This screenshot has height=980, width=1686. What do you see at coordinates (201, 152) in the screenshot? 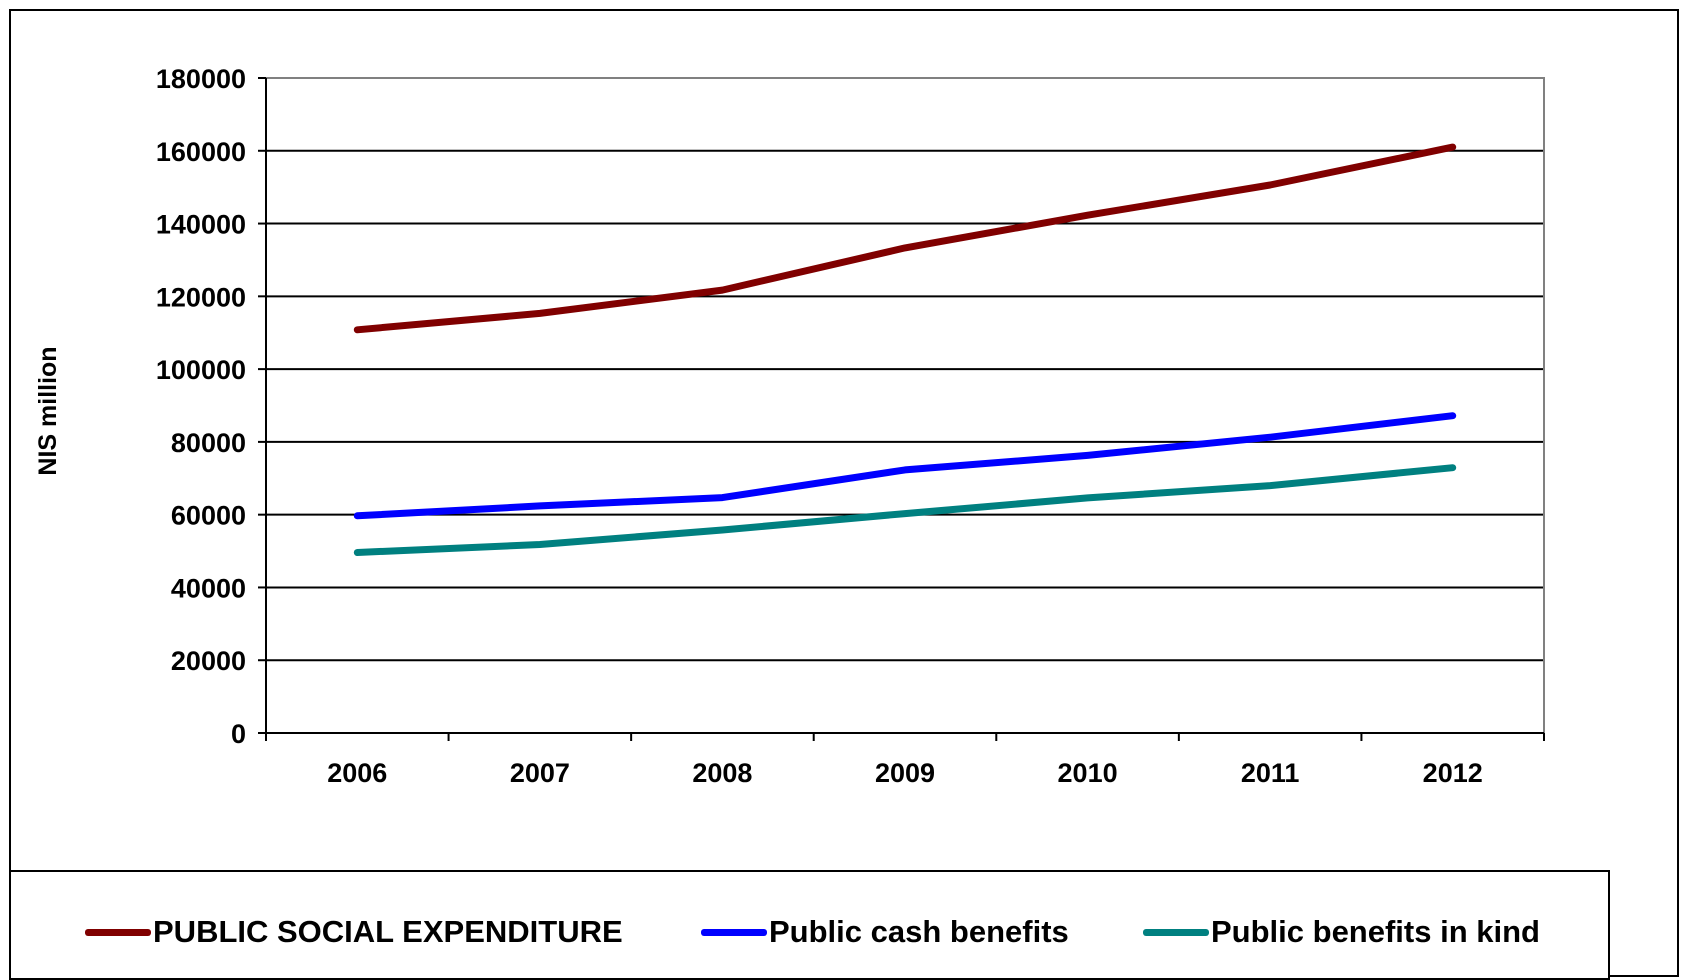
I see `y-tick-label: 160000` at bounding box center [201, 152].